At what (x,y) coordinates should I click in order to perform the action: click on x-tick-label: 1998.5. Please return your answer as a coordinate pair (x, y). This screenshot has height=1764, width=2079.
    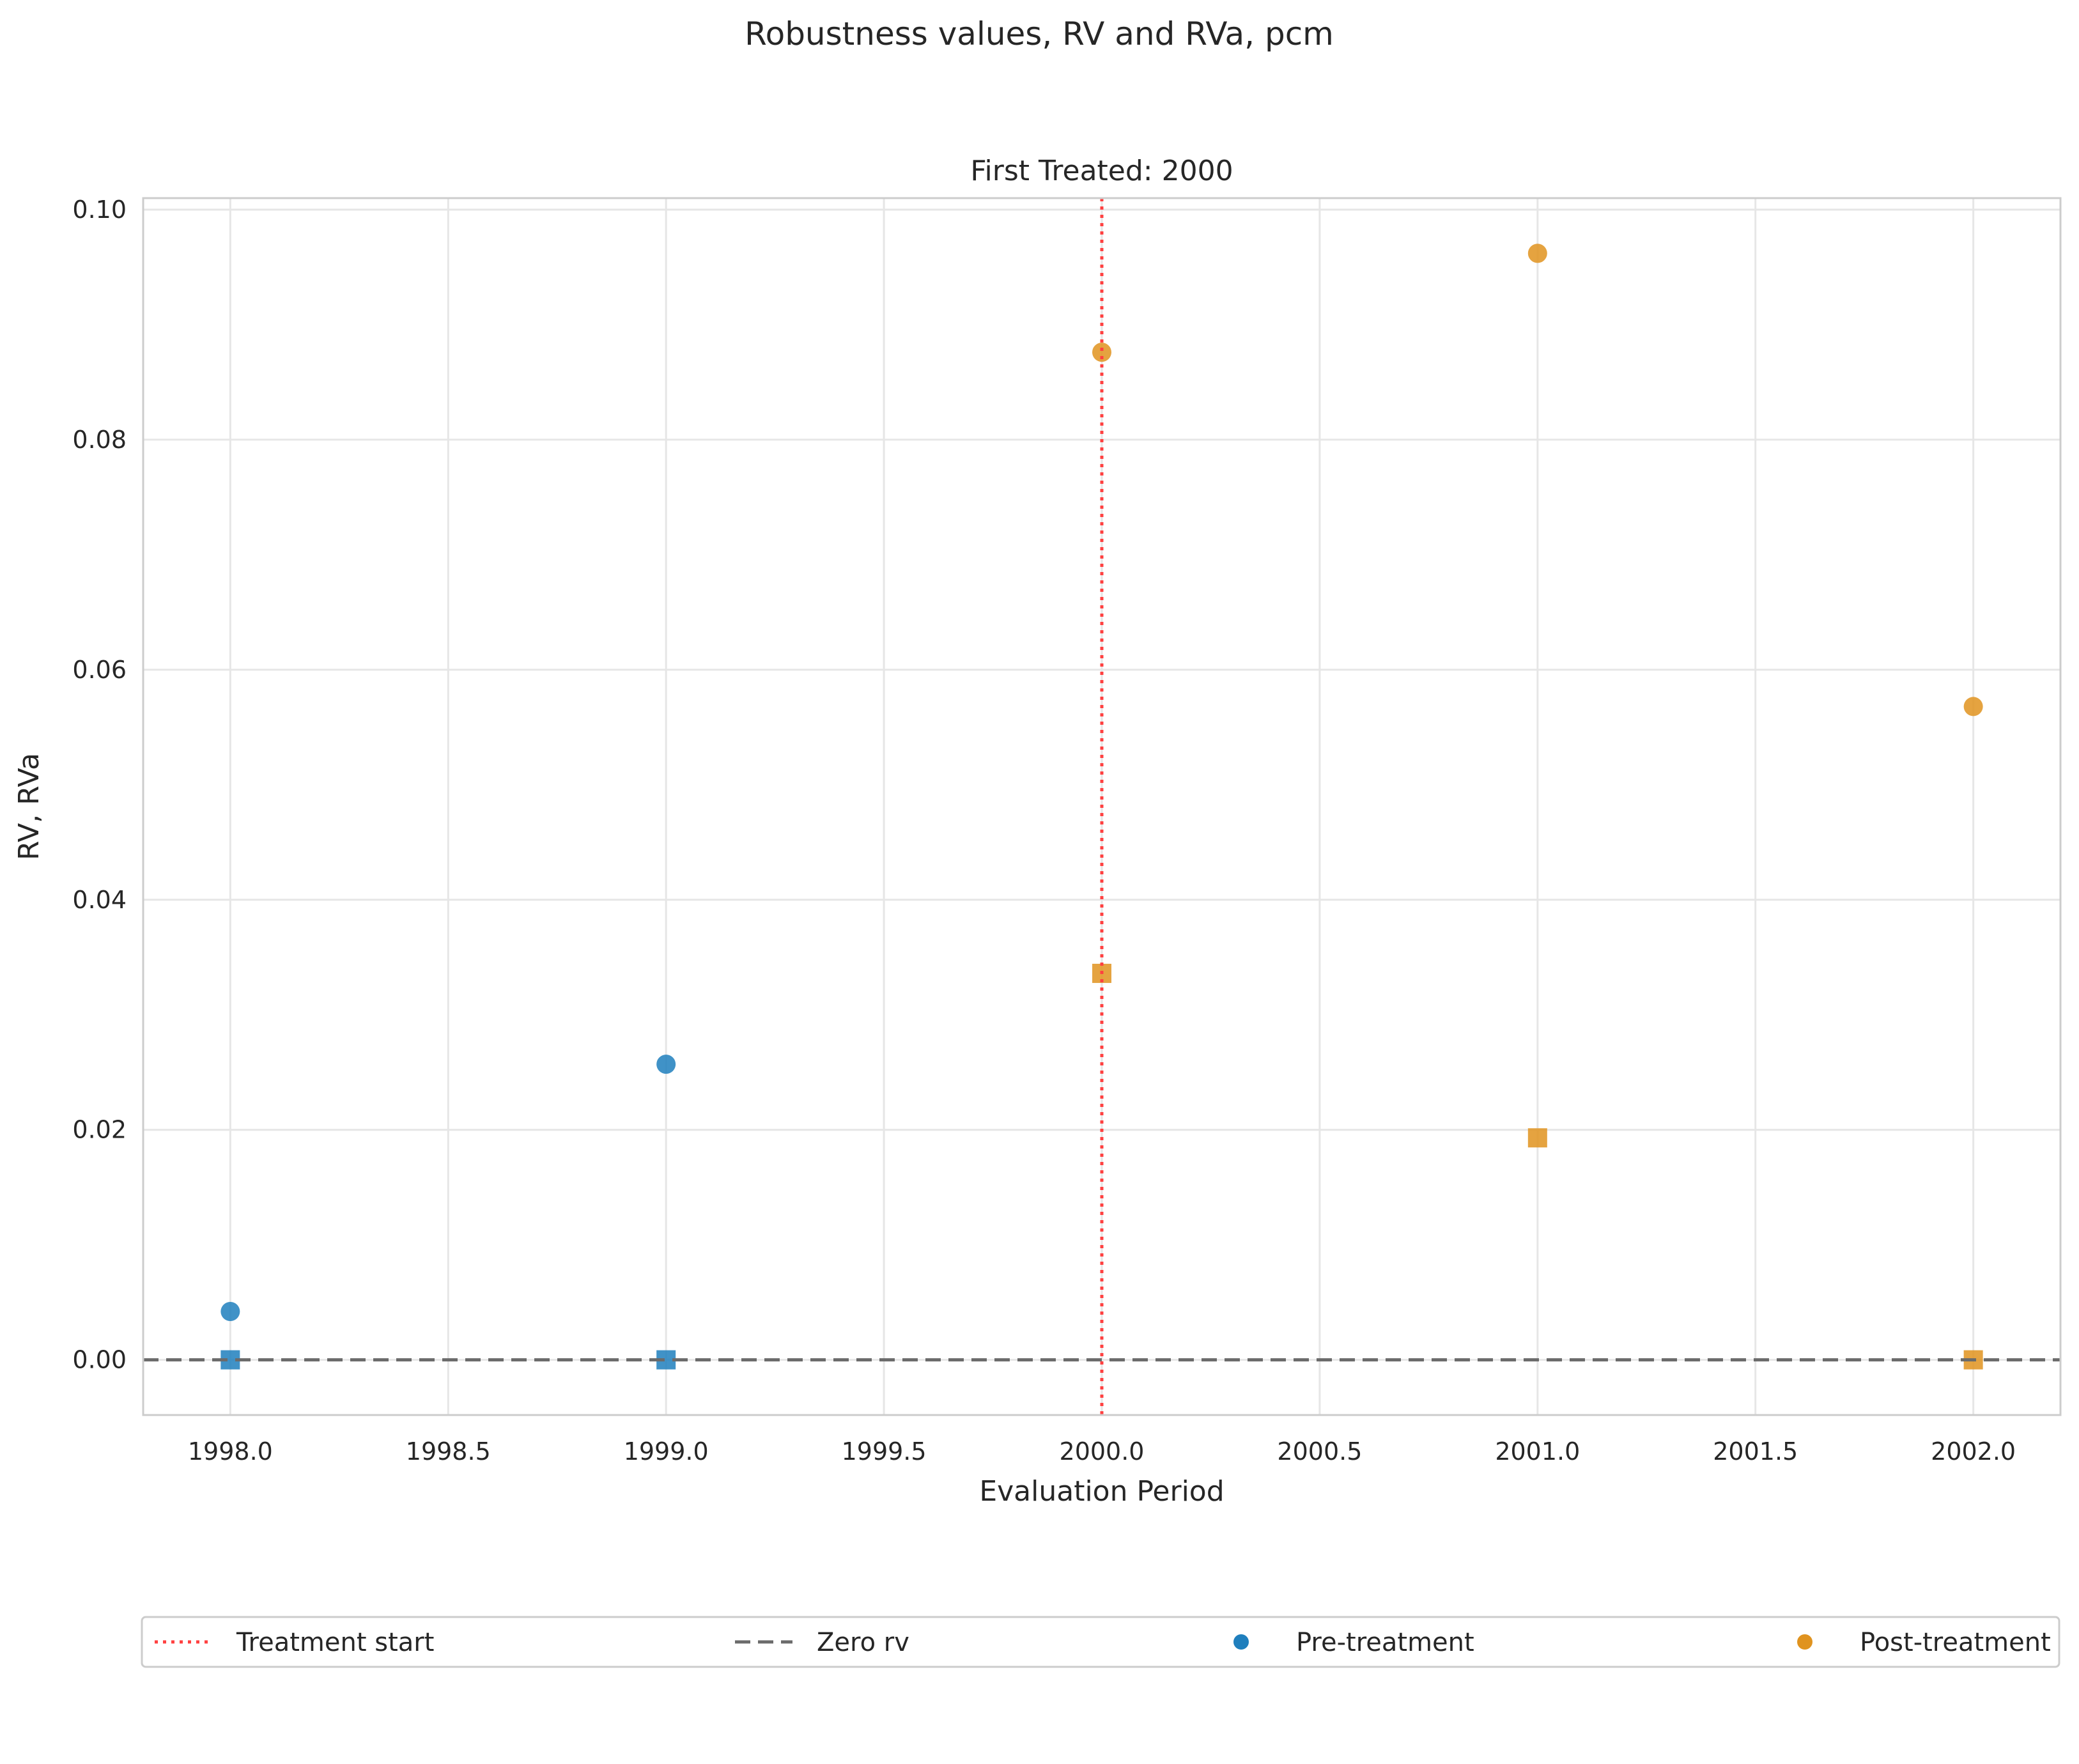
    Looking at the image, I should click on (448, 1451).